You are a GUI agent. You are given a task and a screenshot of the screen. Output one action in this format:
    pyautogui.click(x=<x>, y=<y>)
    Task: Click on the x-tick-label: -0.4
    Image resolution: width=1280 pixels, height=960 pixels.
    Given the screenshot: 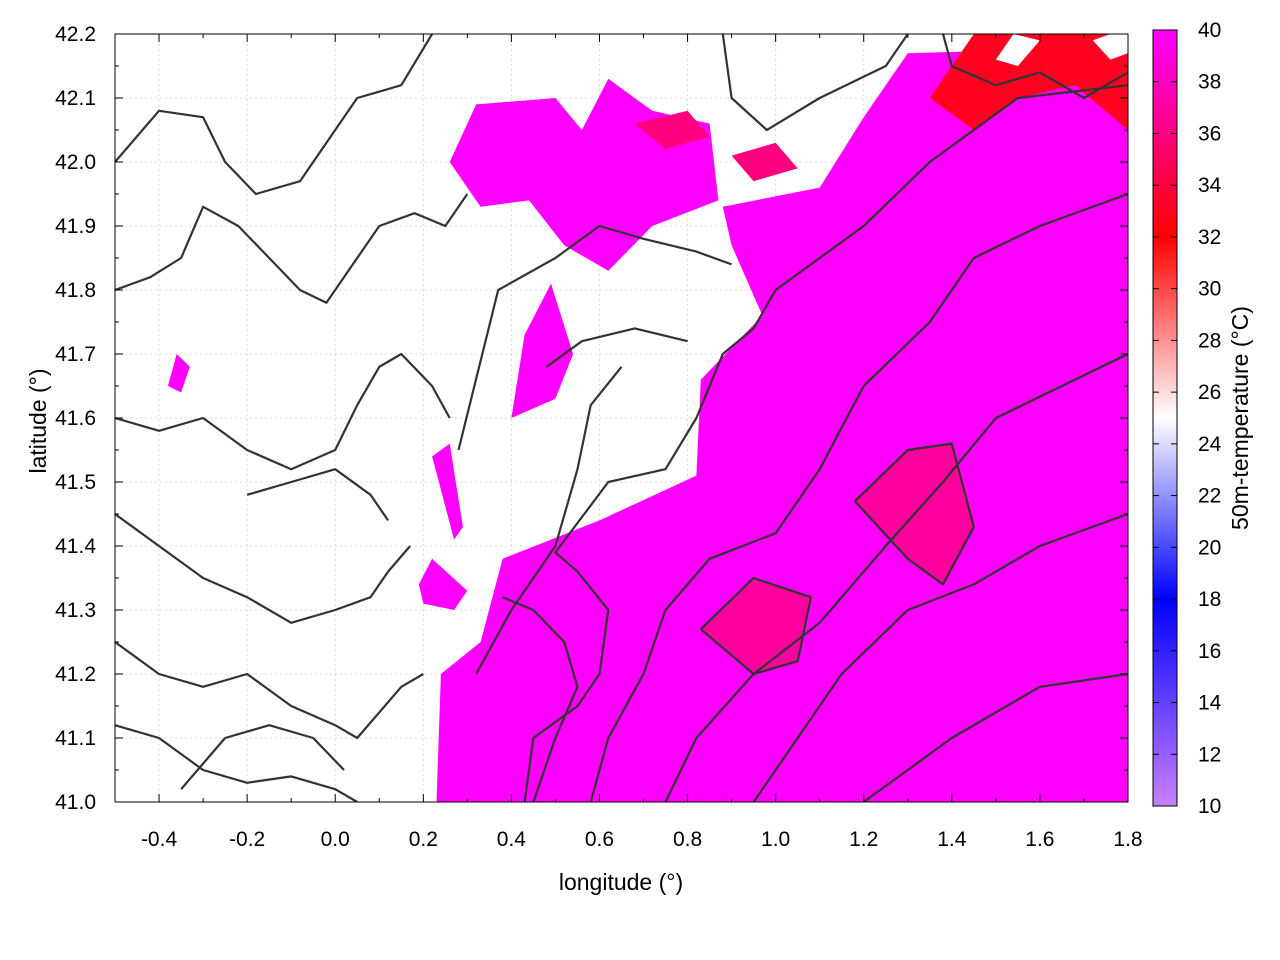 What is the action you would take?
    pyautogui.click(x=159, y=839)
    